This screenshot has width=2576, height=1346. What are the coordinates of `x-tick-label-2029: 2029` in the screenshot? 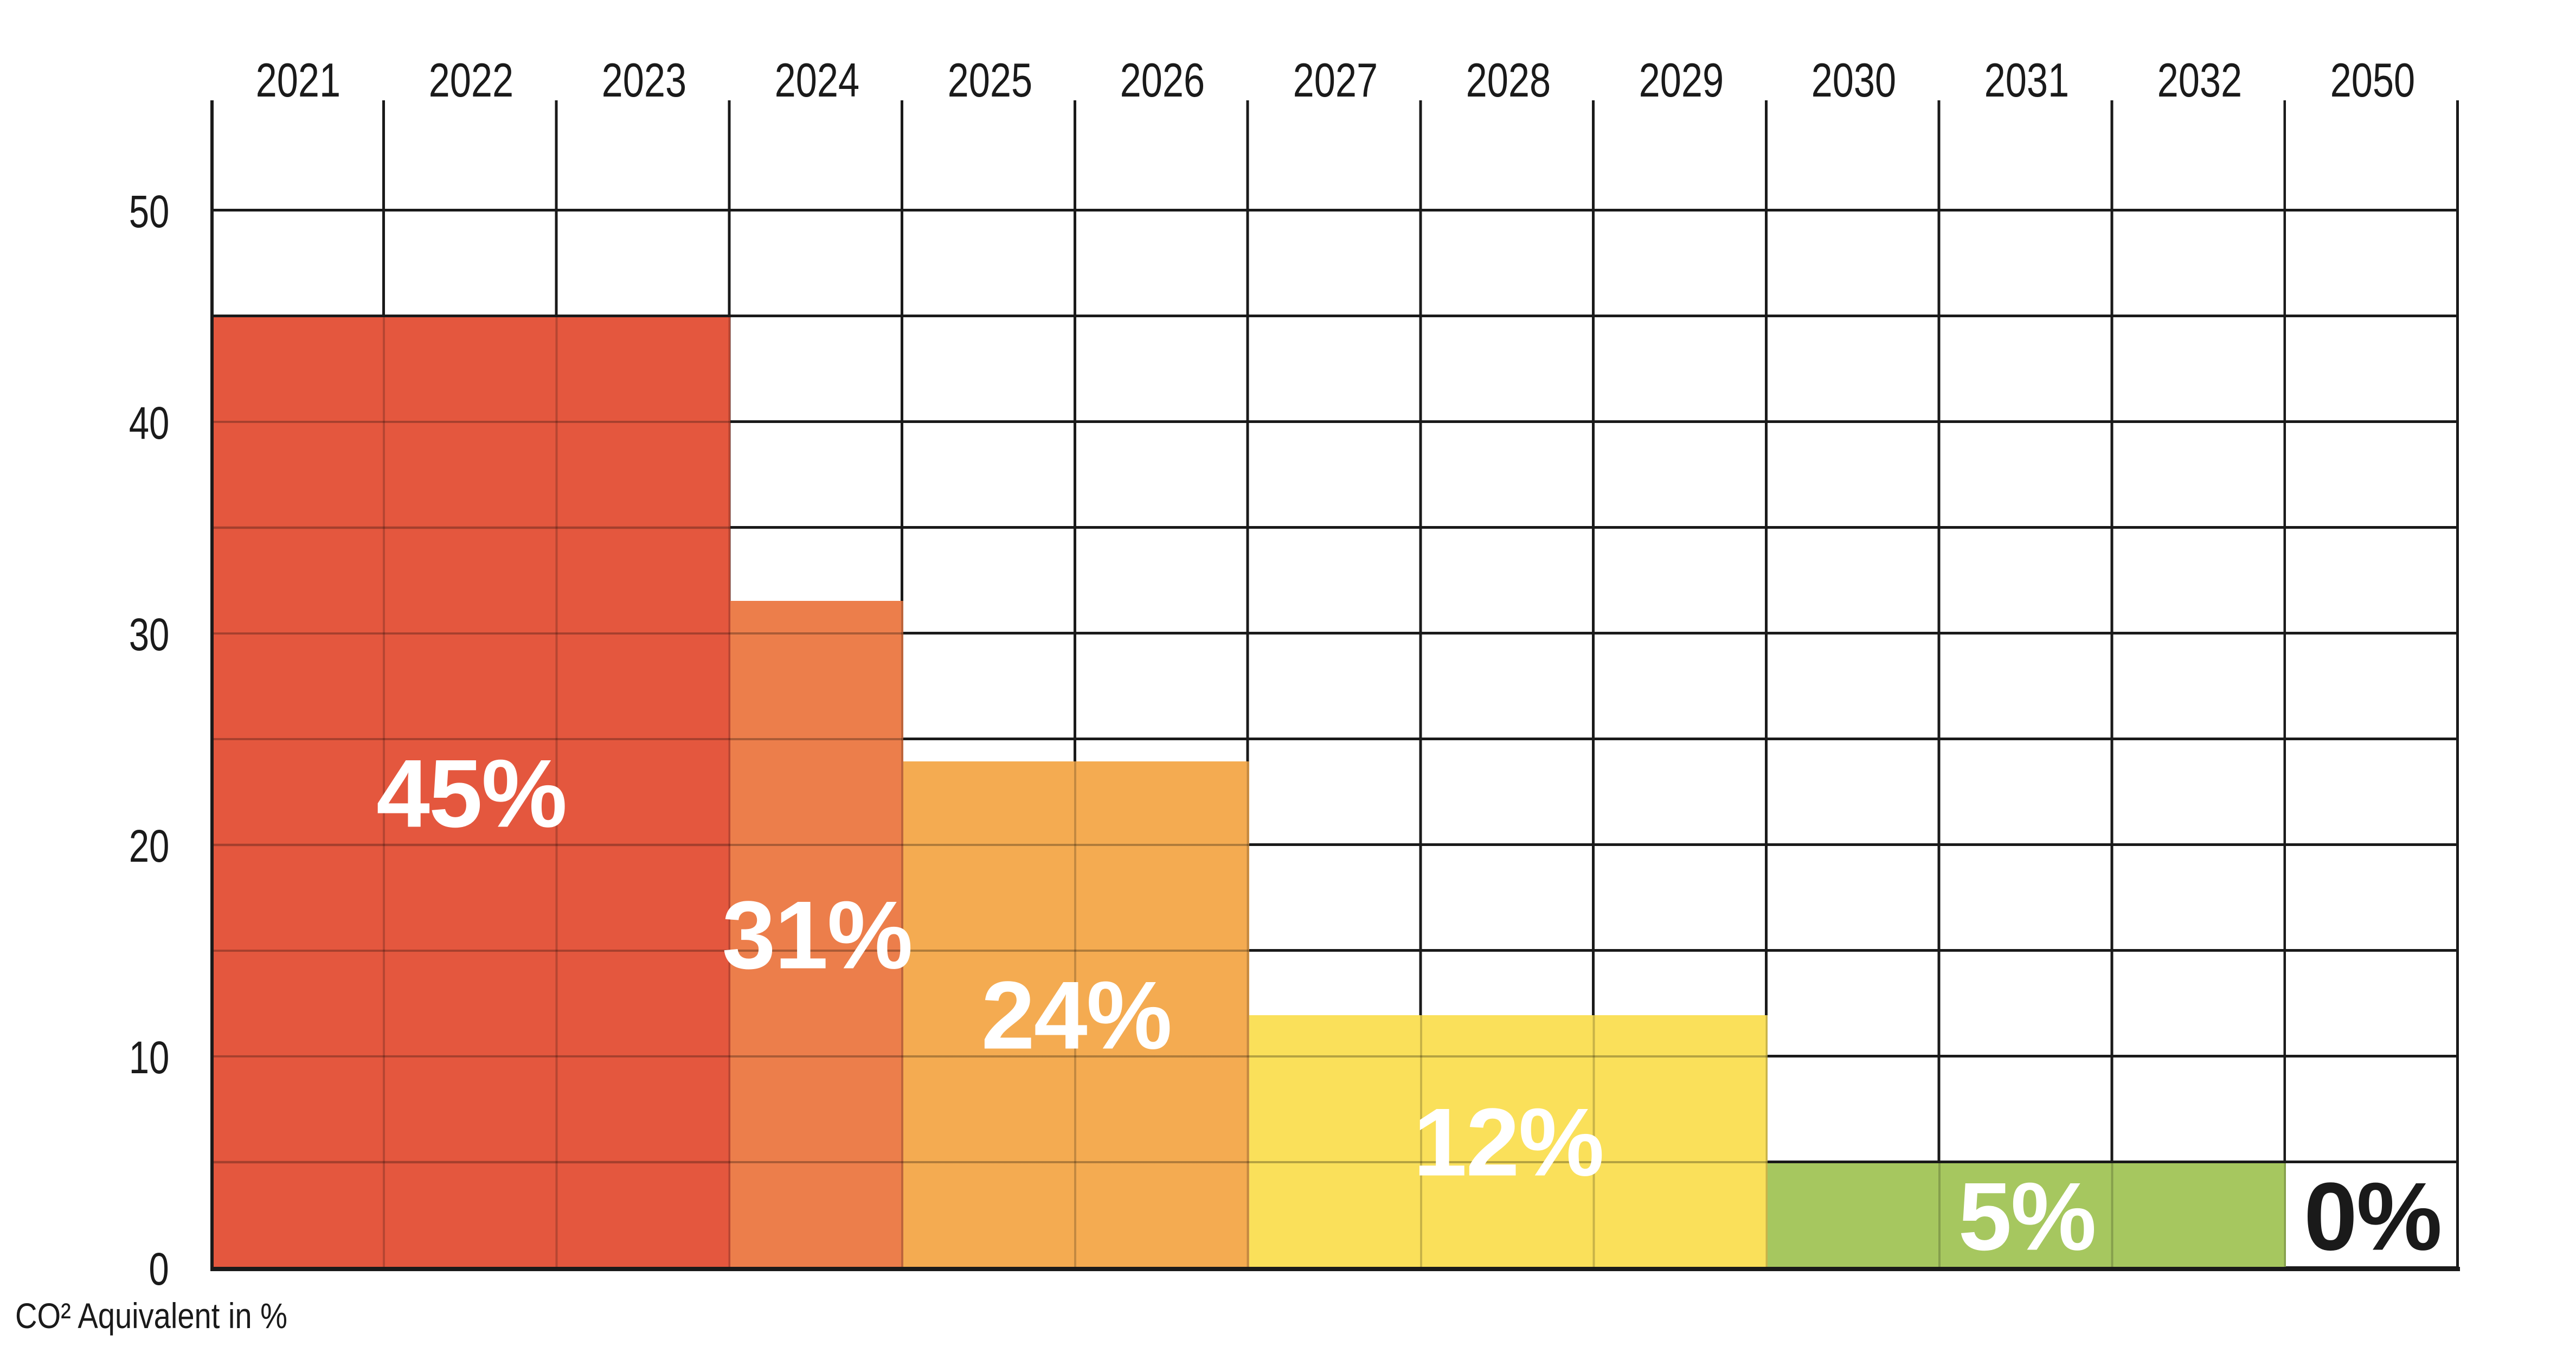 It's located at (1681, 80).